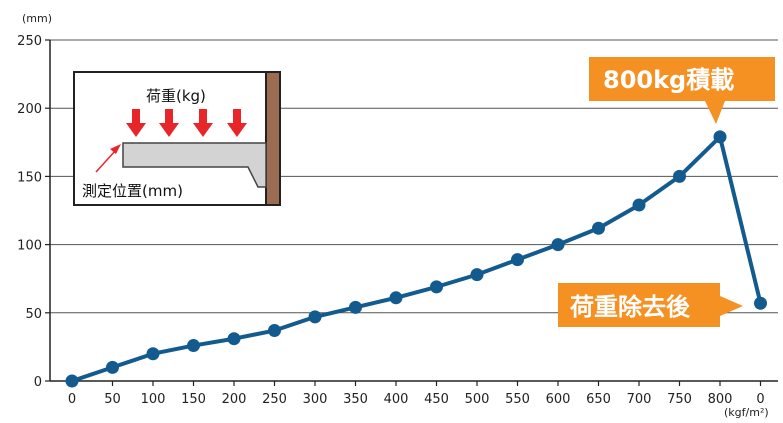  I want to click on callout-800kg-text: 800kg積載, so click(668, 80).